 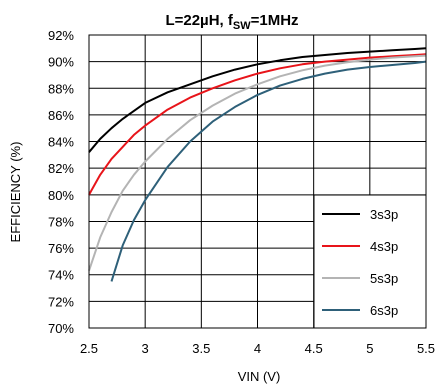 What do you see at coordinates (61, 301) in the screenshot?
I see `y-tick-label: 72%` at bounding box center [61, 301].